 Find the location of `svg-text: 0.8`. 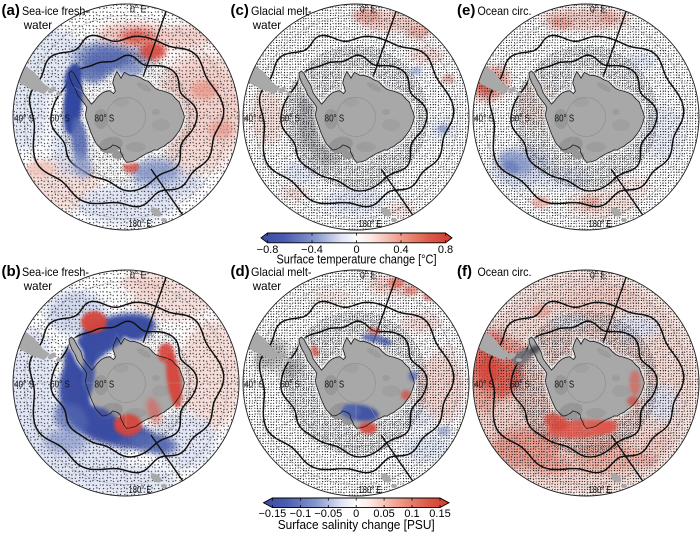

svg-text: 0.8 is located at coordinates (445, 250).